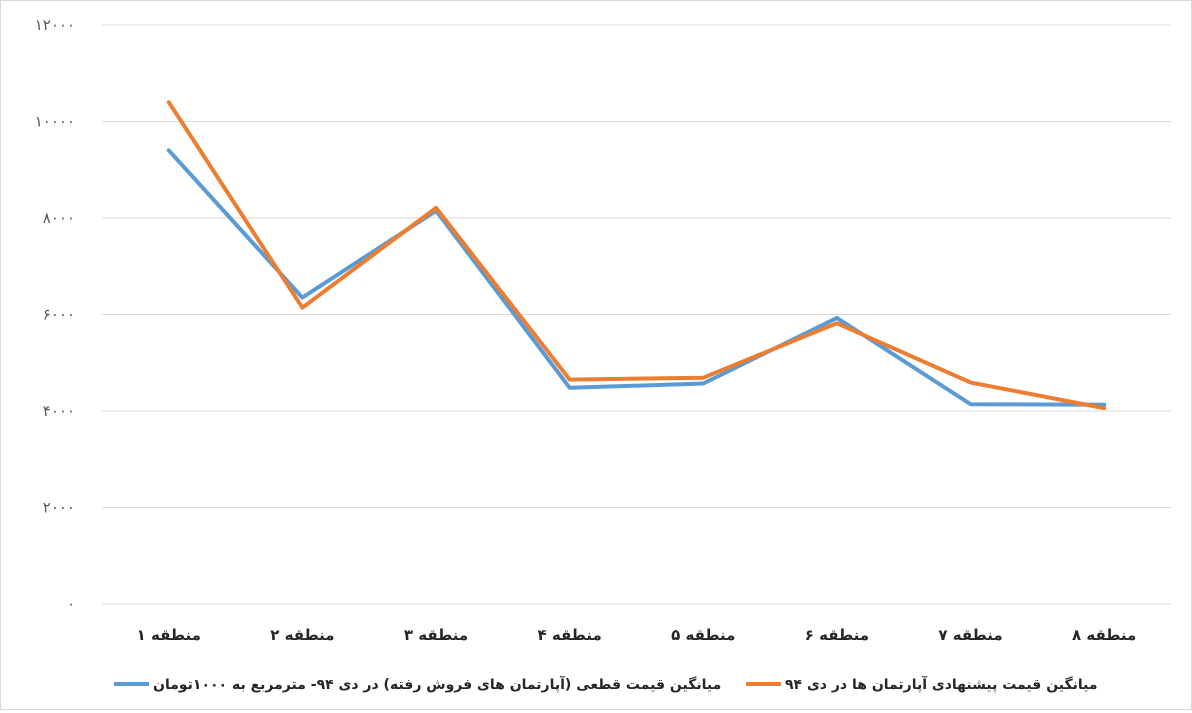 Image resolution: width=1192 pixels, height=713 pixels. Describe the element at coordinates (59, 411) in the screenshot. I see `y-tick-label: ۴۰۰۰` at that location.